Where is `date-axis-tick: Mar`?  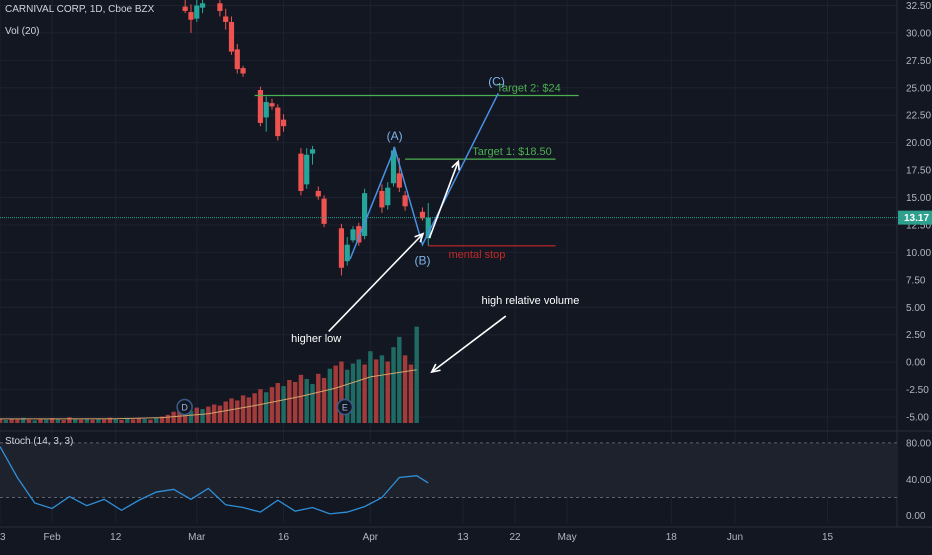 date-axis-tick: Mar is located at coordinates (197, 537).